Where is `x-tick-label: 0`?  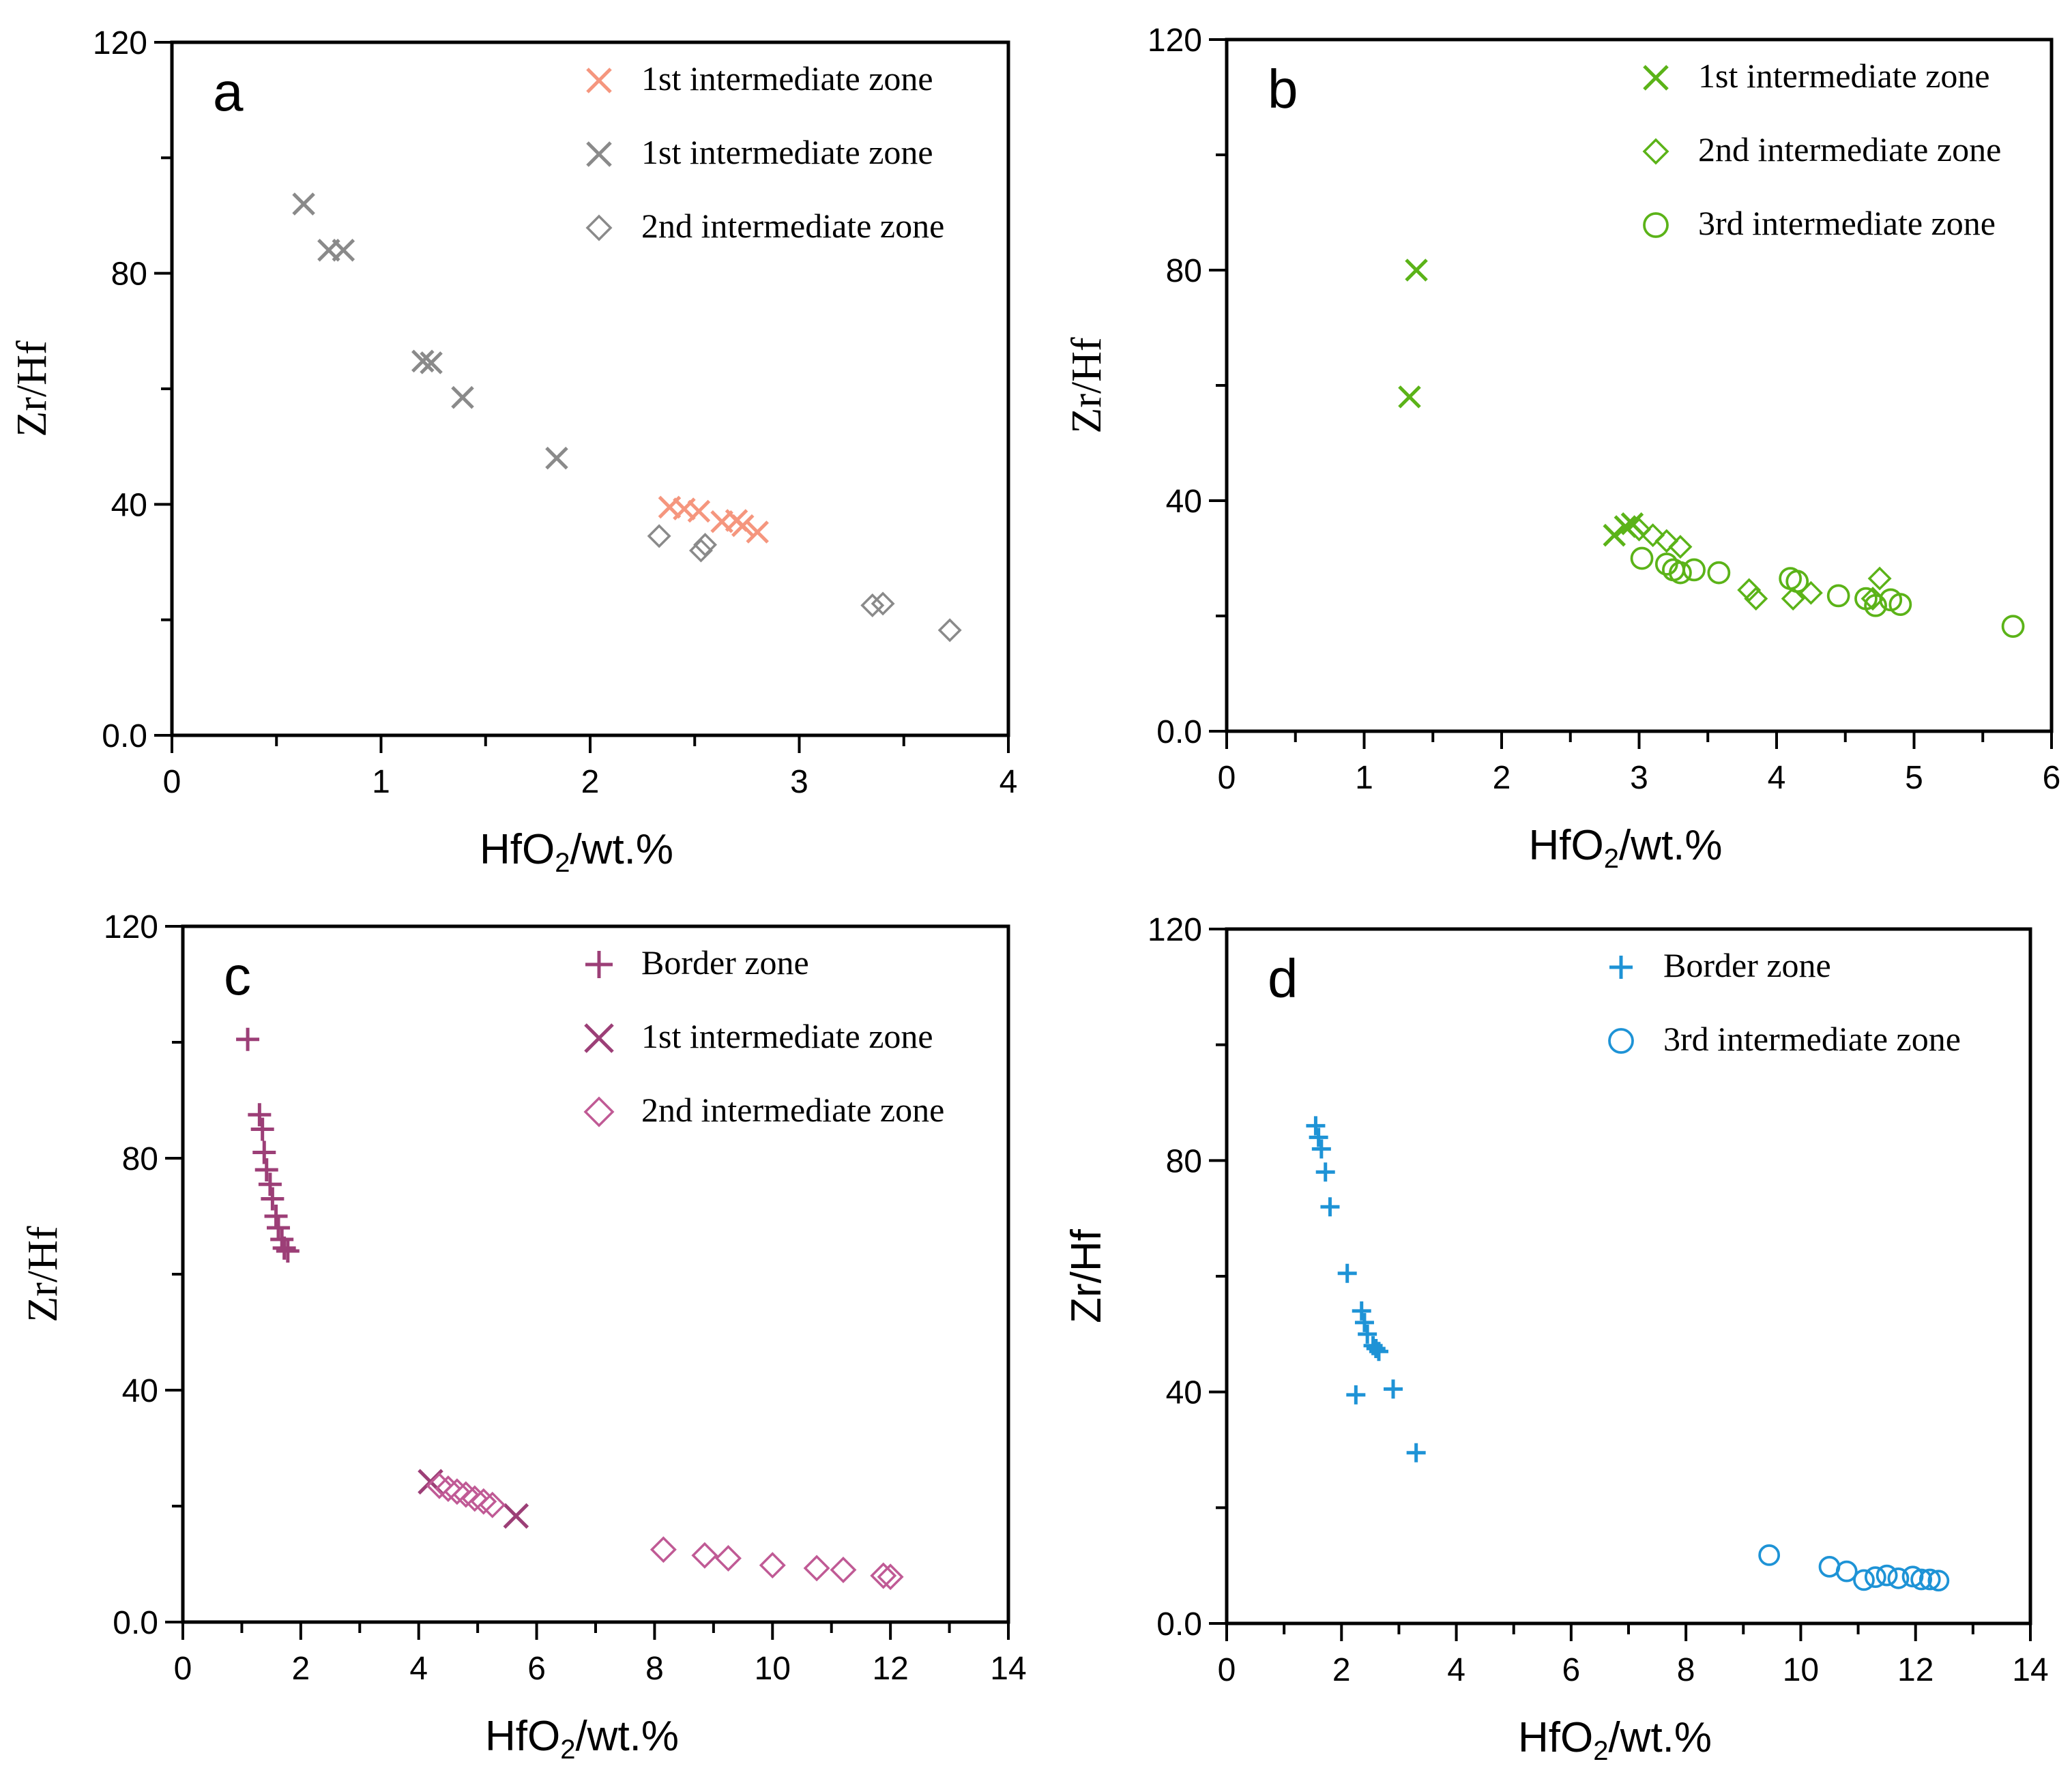
x-tick-label: 0 is located at coordinates (183, 1669).